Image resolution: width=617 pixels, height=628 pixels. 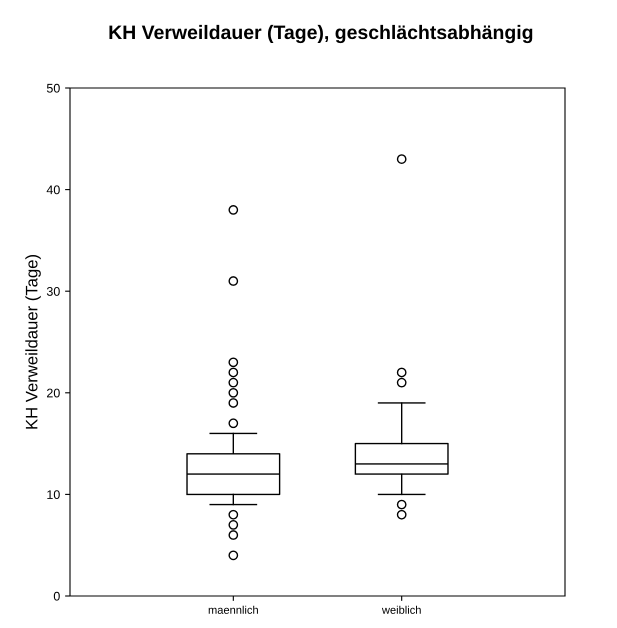 I want to click on y-tick-label: 40, so click(x=53, y=189).